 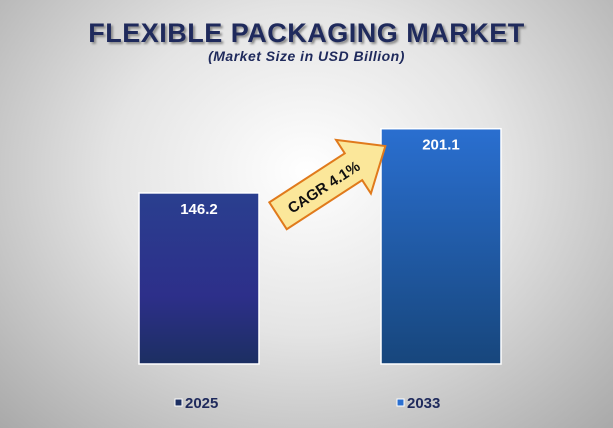 What do you see at coordinates (441, 145) in the screenshot?
I see `data-label: 201.1` at bounding box center [441, 145].